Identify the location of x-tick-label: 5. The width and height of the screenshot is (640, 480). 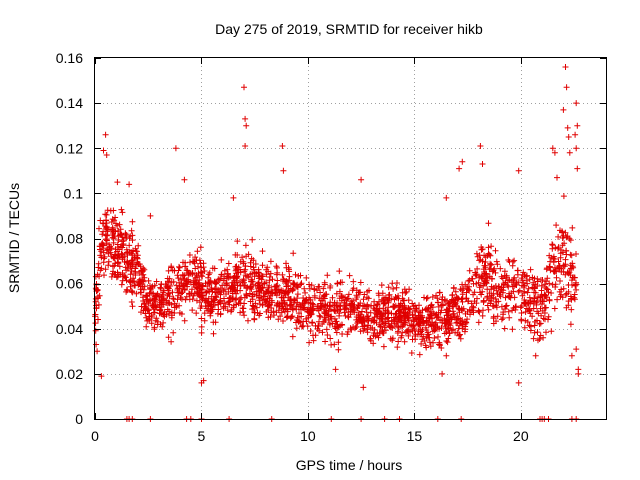
(202, 436).